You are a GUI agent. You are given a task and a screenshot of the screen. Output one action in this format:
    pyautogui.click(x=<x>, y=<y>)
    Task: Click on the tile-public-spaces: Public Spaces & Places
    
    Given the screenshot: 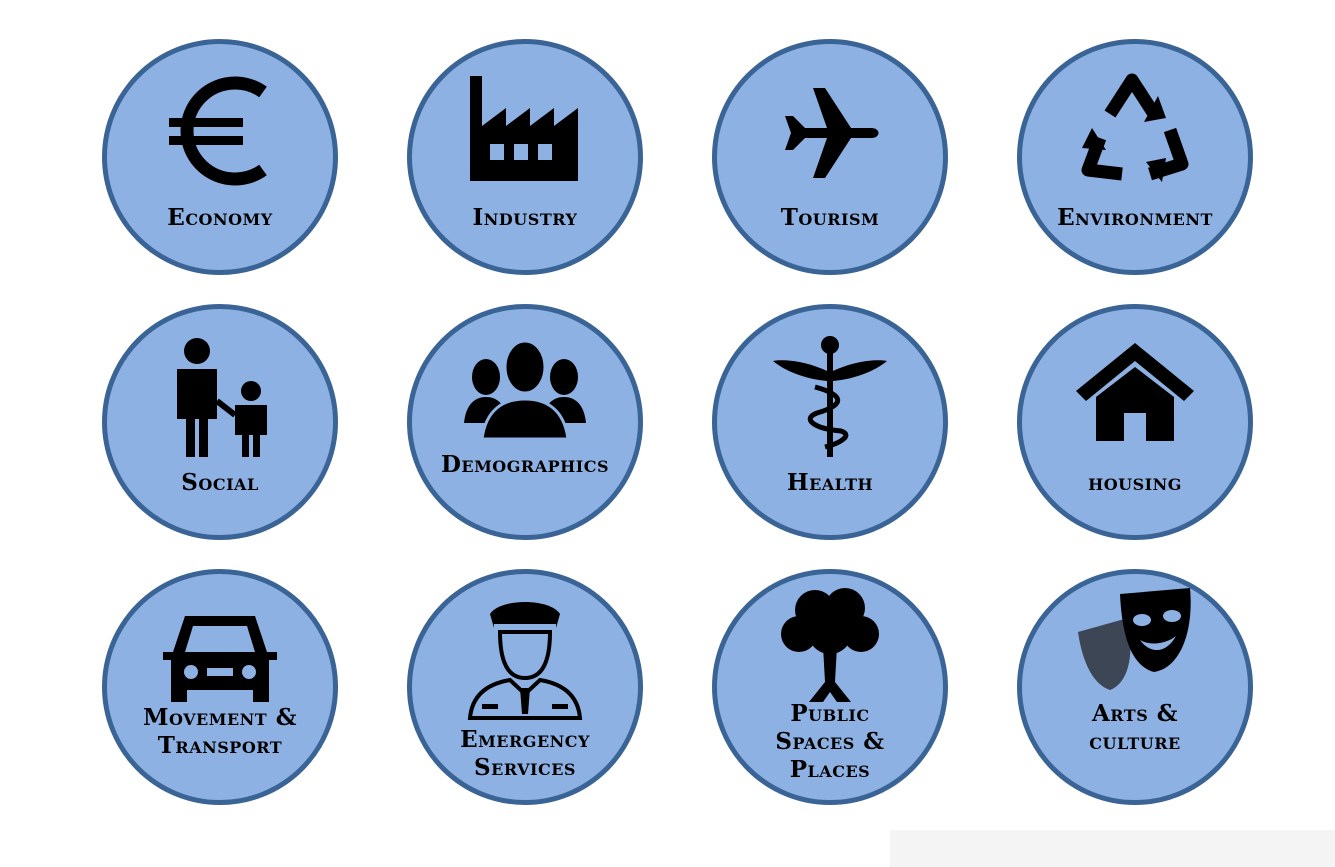 What is the action you would take?
    pyautogui.click(x=830, y=687)
    